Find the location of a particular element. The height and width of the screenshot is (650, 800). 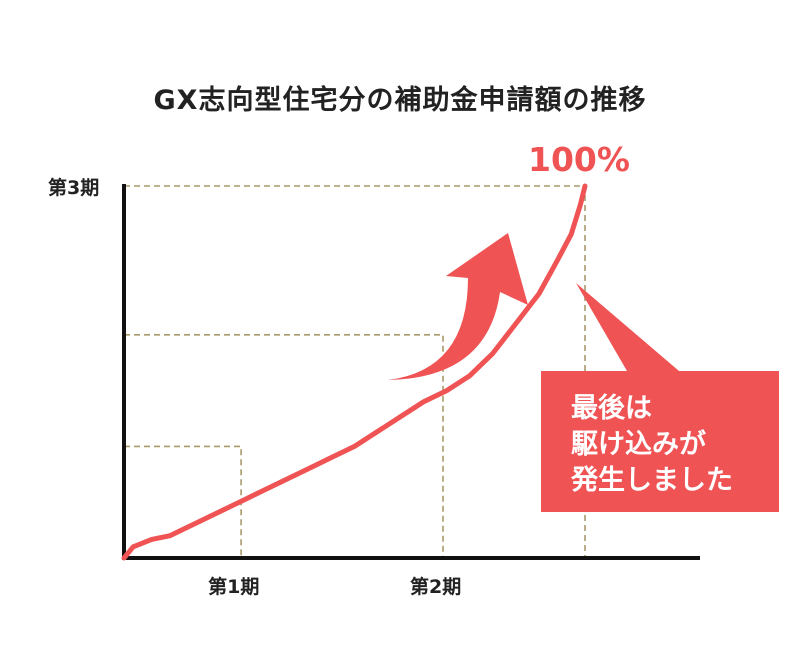

callout-box: 最後は 駆け込みが 発生しました is located at coordinates (660, 441).